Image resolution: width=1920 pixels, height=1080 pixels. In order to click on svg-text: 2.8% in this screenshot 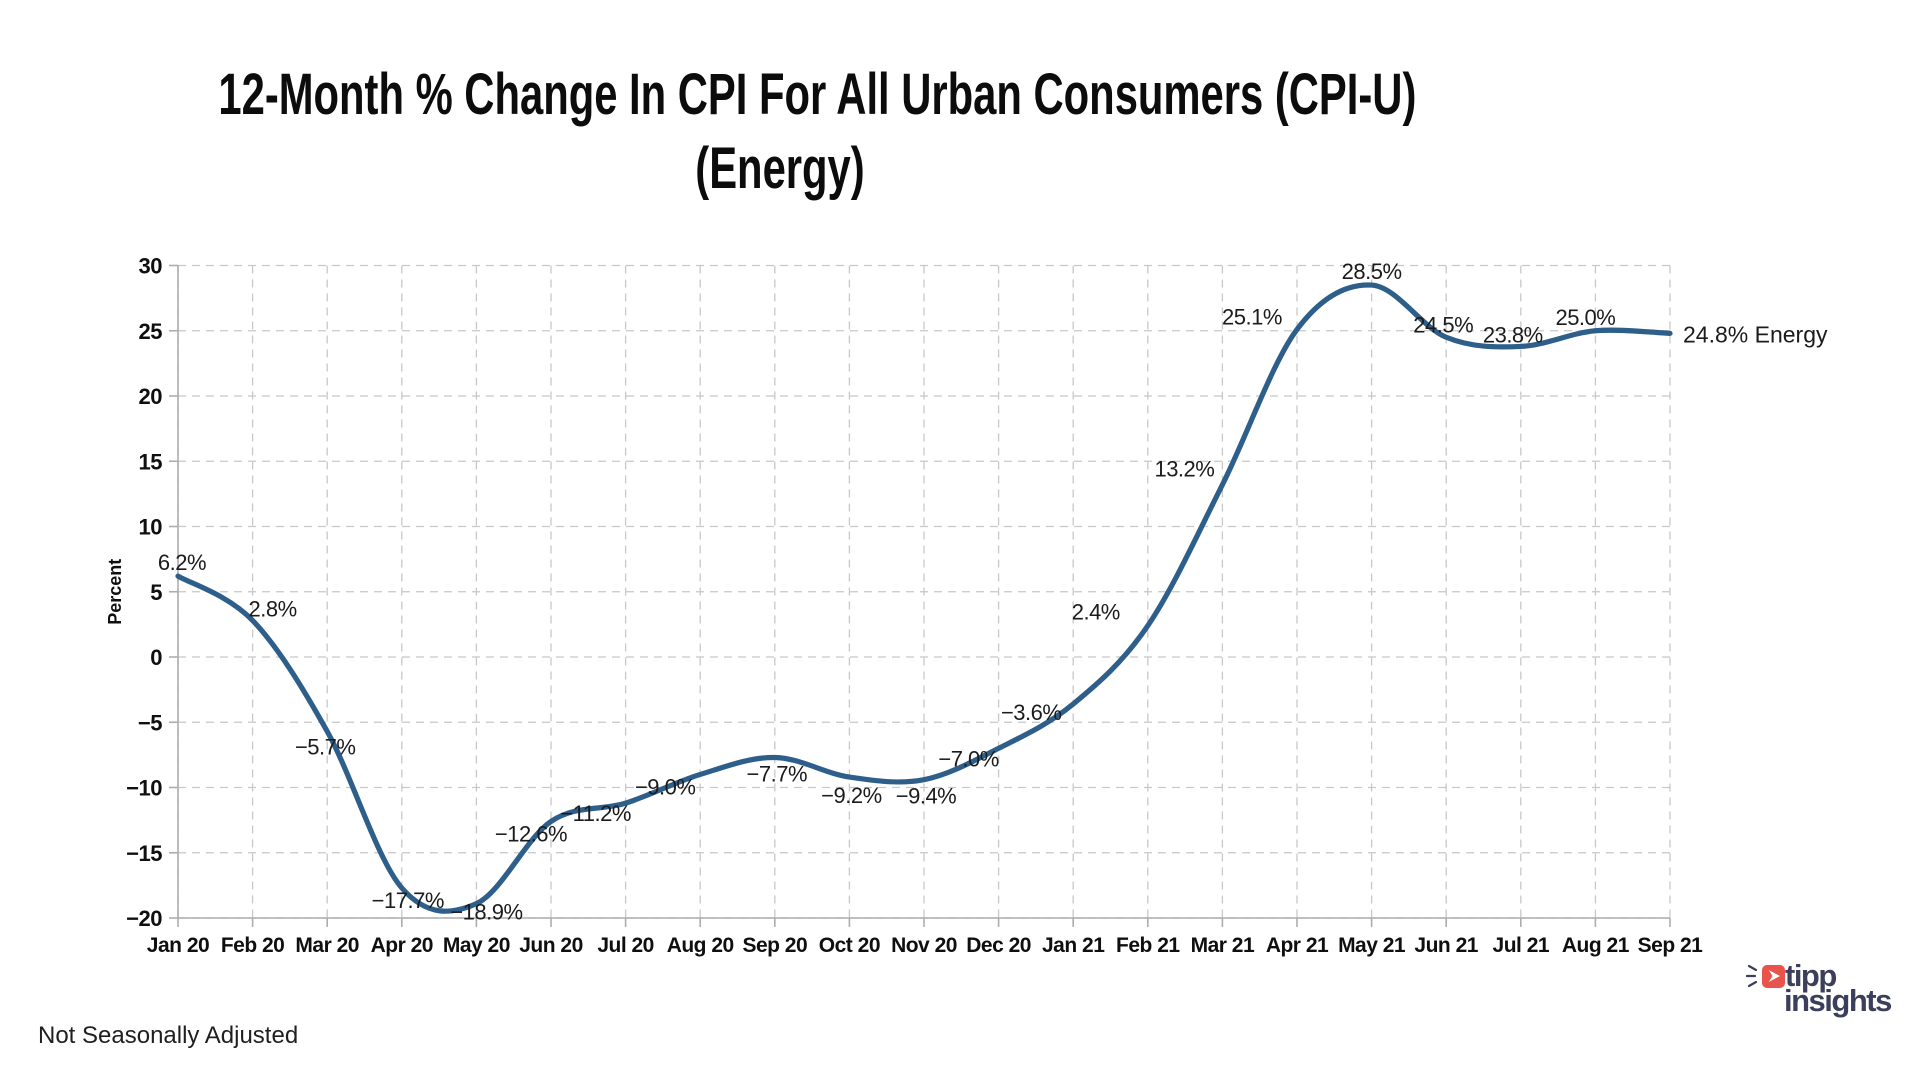, I will do `click(273, 608)`.